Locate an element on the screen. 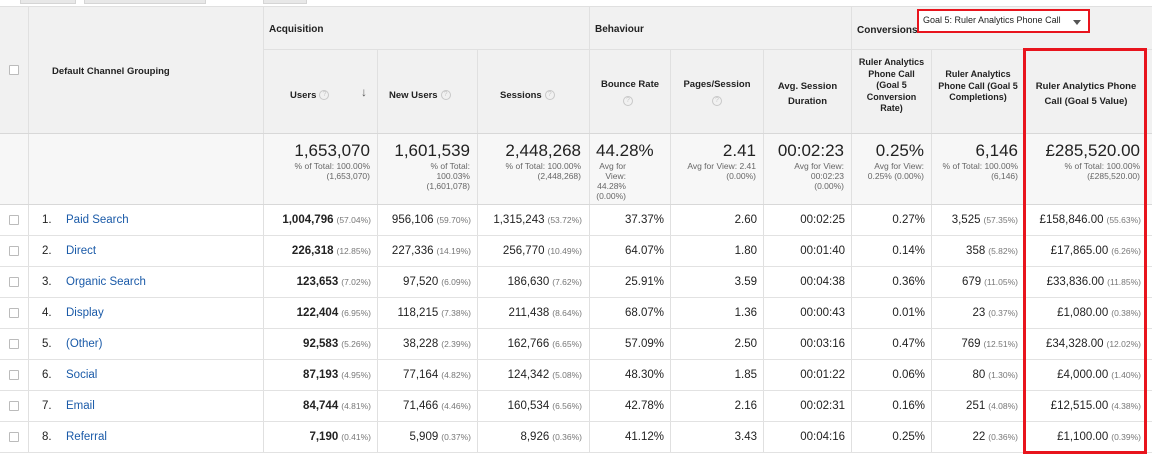  cell-users-percent: (5.26%) is located at coordinates (356, 344).